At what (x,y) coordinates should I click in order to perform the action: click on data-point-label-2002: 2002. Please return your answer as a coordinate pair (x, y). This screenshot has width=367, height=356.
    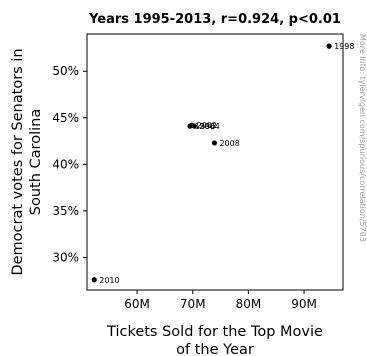
    Looking at the image, I should click on (207, 125).